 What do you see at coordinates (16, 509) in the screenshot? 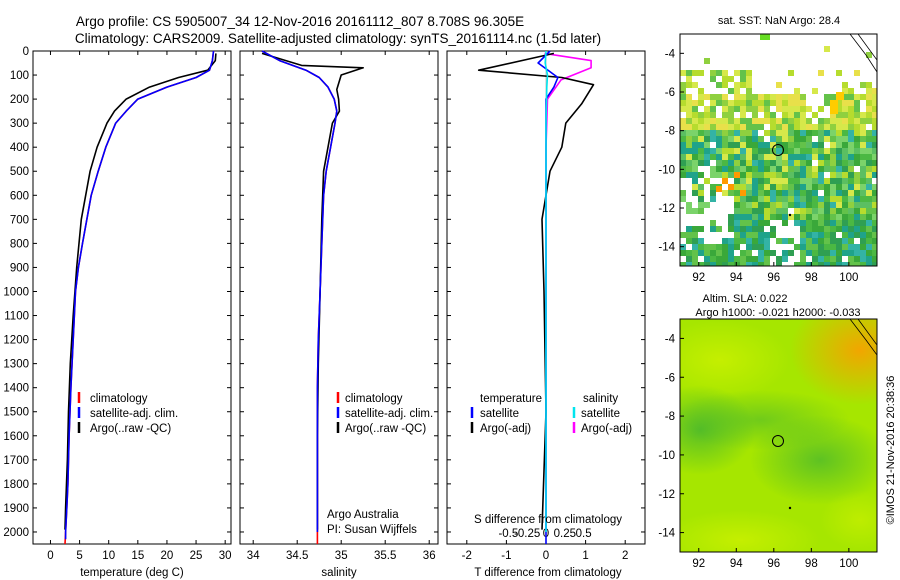
I see `depth-tick-label: 1900` at bounding box center [16, 509].